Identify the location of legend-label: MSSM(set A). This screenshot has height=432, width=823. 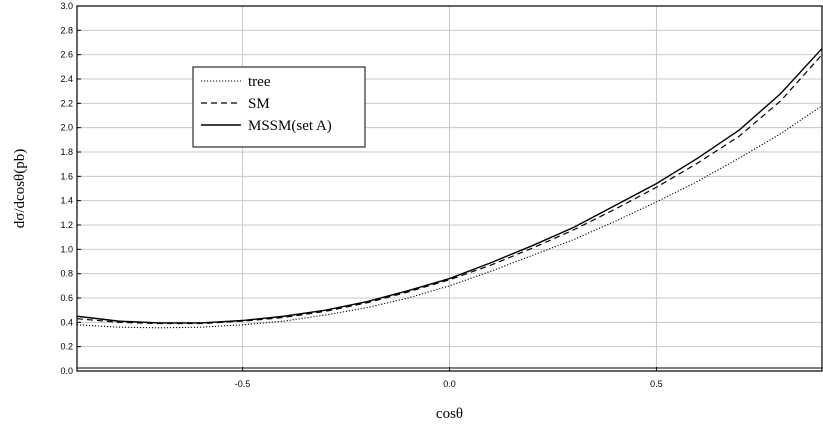
(290, 126).